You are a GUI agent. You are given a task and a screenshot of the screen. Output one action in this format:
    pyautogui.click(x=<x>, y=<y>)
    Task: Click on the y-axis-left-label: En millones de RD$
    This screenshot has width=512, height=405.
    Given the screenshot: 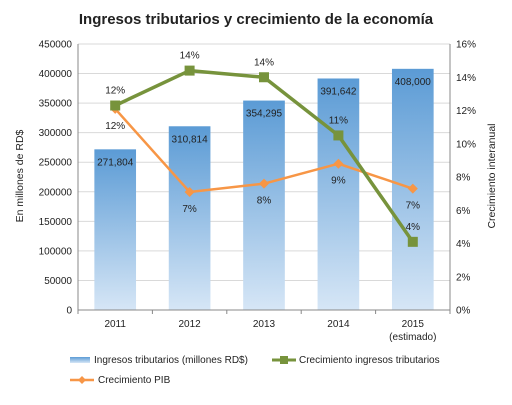 What is the action you would take?
    pyautogui.click(x=20, y=175)
    